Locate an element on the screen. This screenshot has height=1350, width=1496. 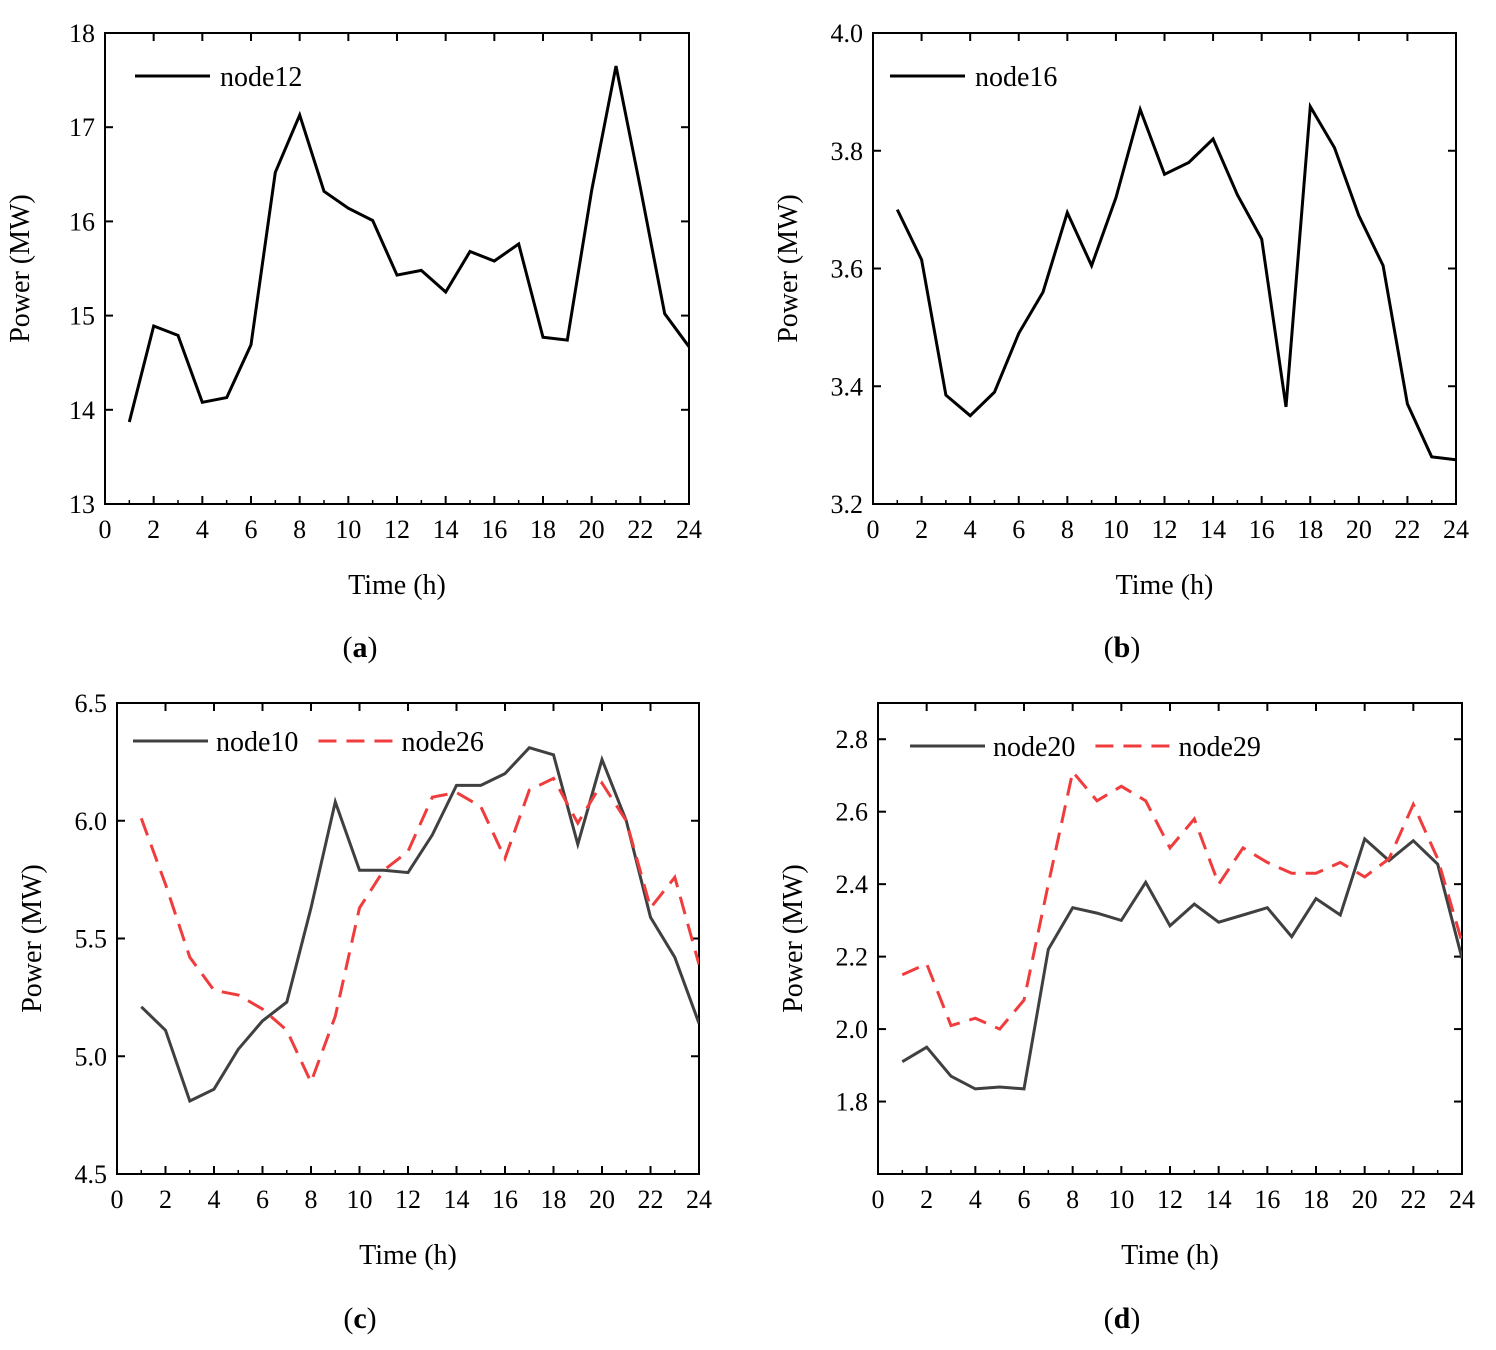
caption-letter: c is located at coordinates (359, 1318).